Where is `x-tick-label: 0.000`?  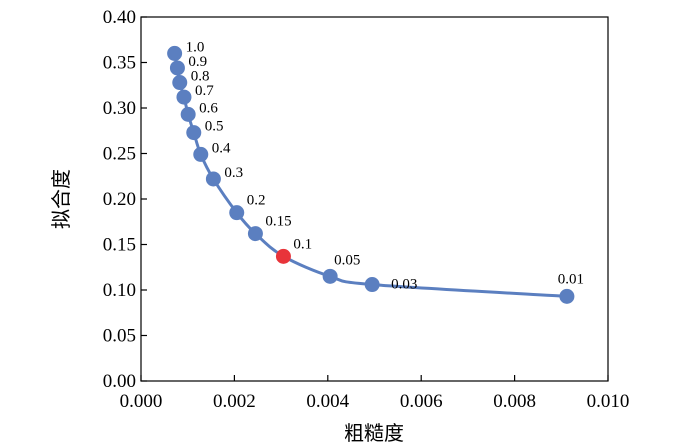
x-tick-label: 0.000 is located at coordinates (141, 401).